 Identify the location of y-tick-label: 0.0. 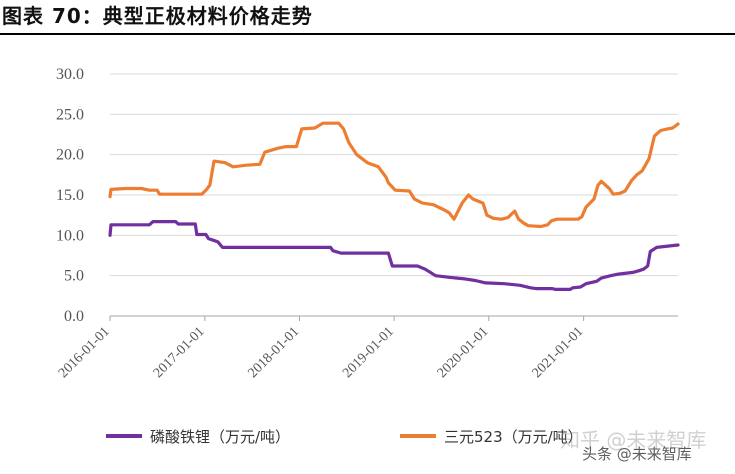
(74, 316).